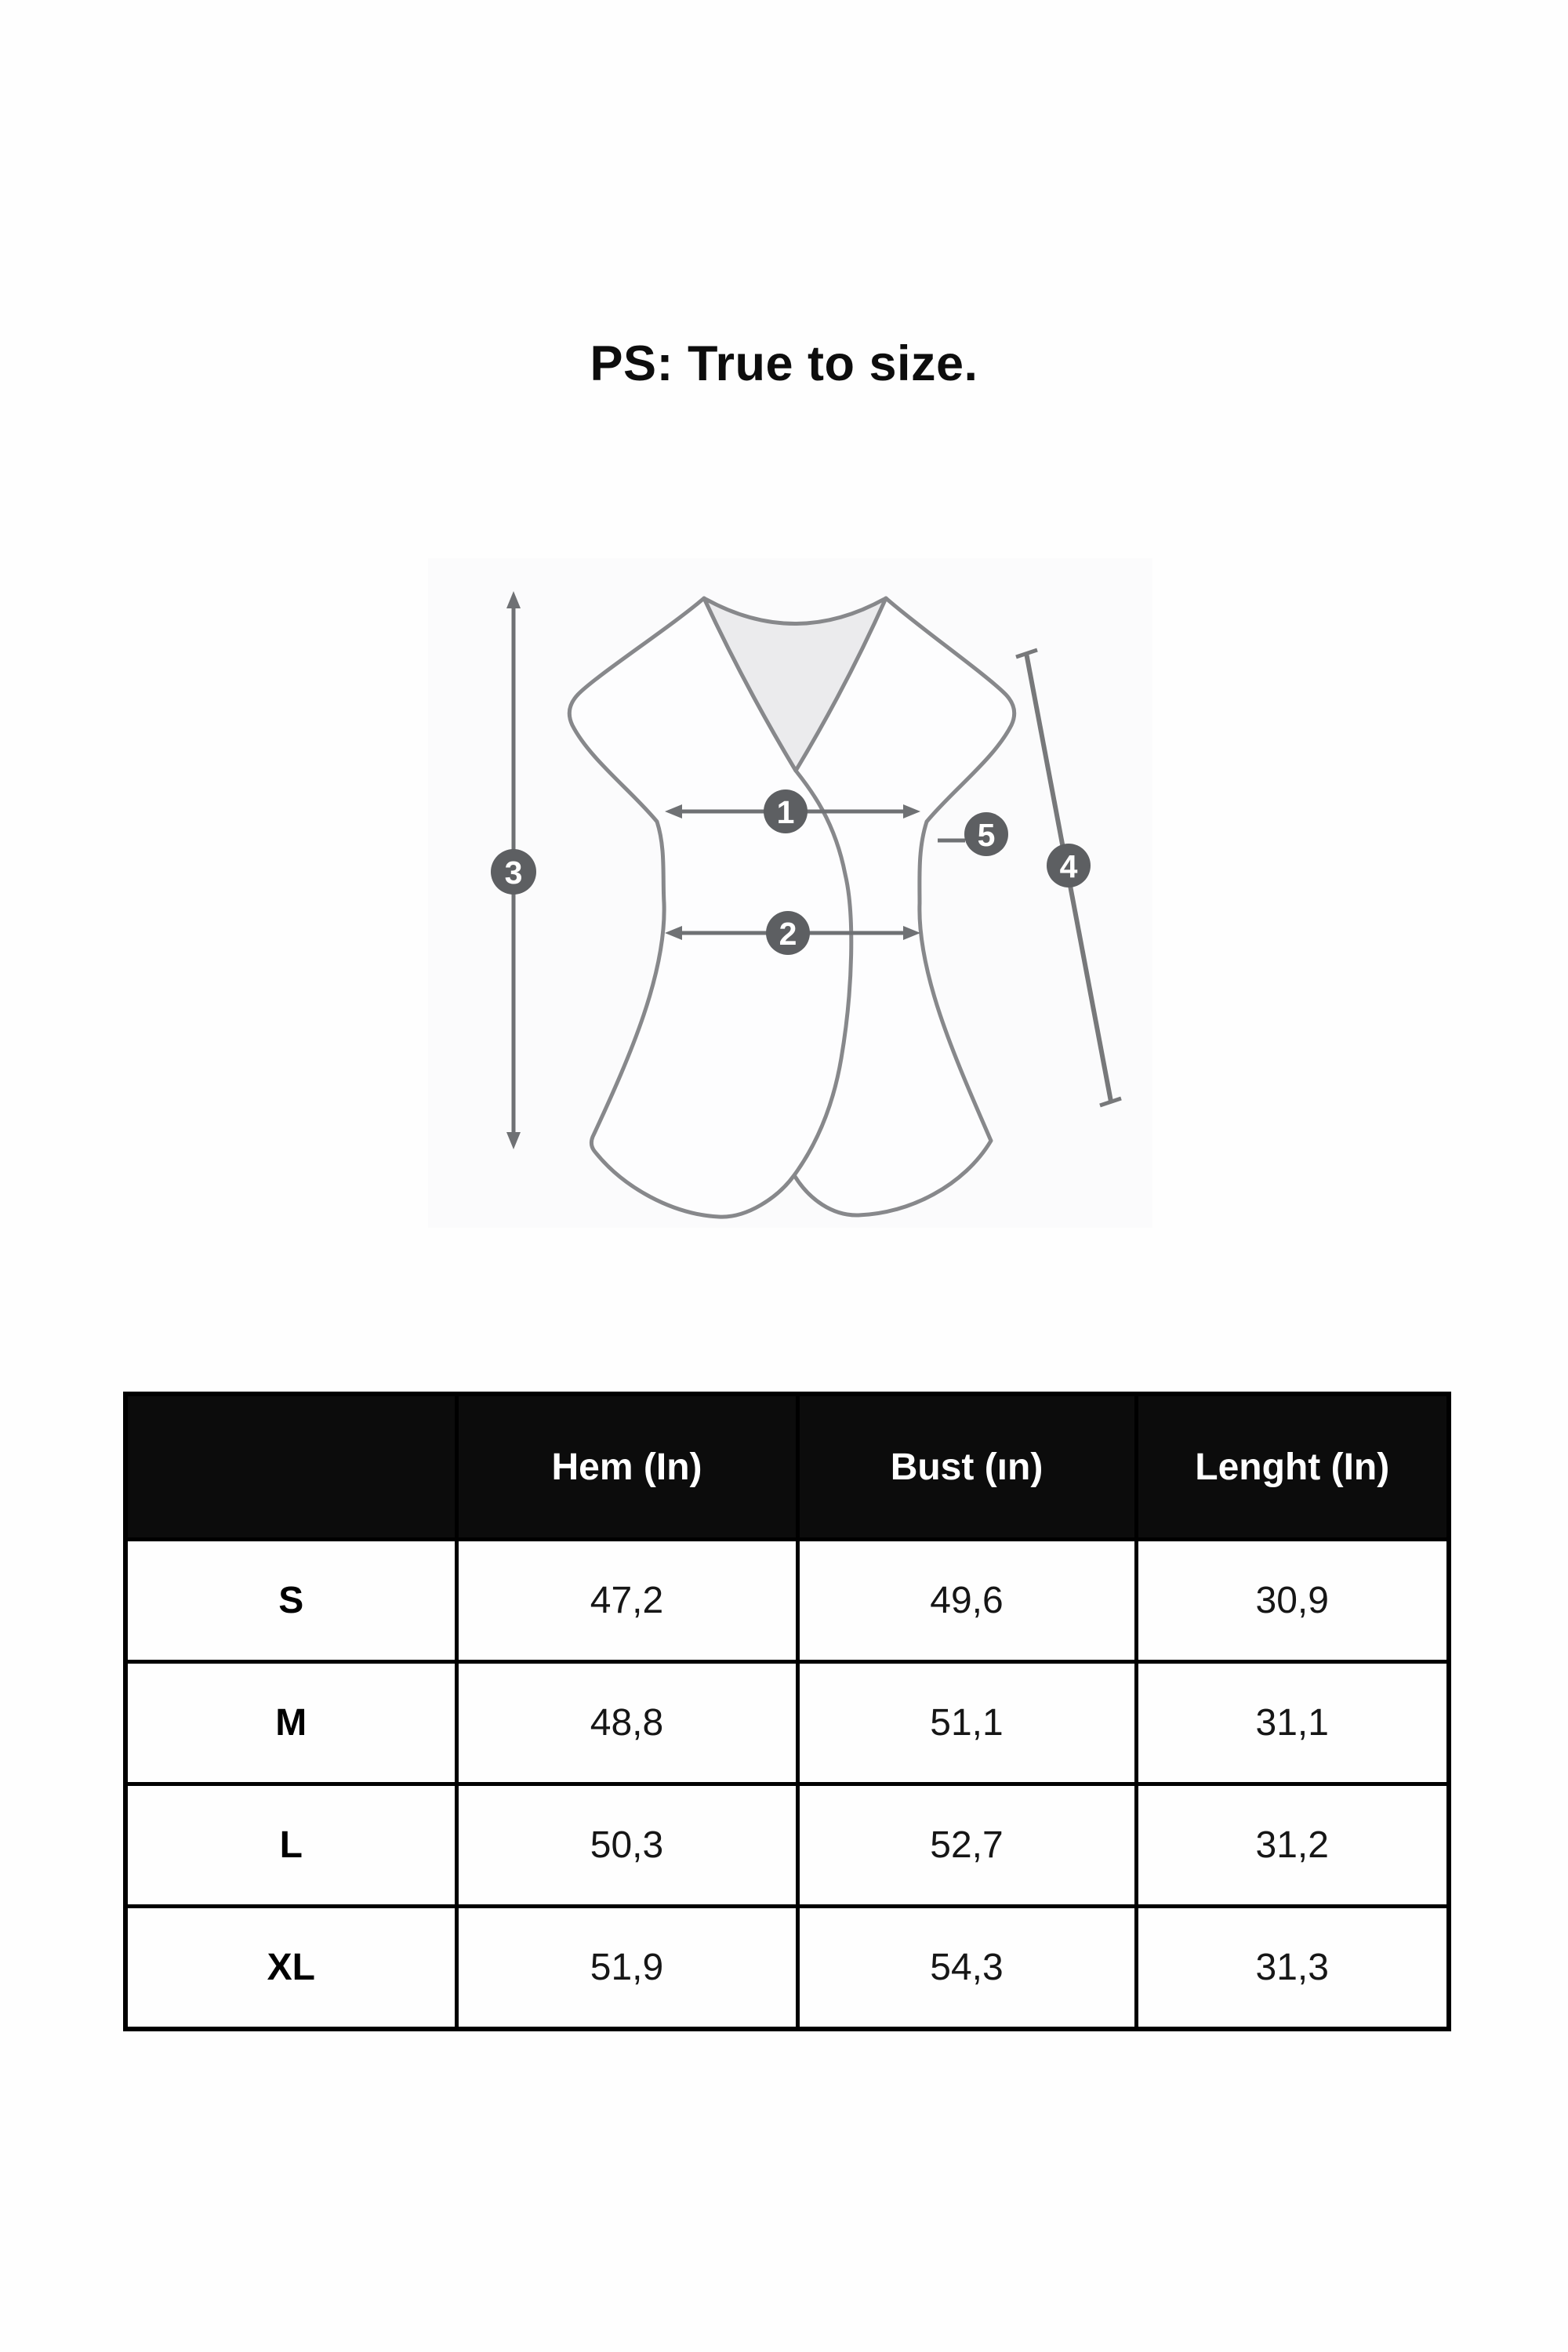  Describe the element at coordinates (1292, 1967) in the screenshot. I see `length-value: 31,3` at that location.